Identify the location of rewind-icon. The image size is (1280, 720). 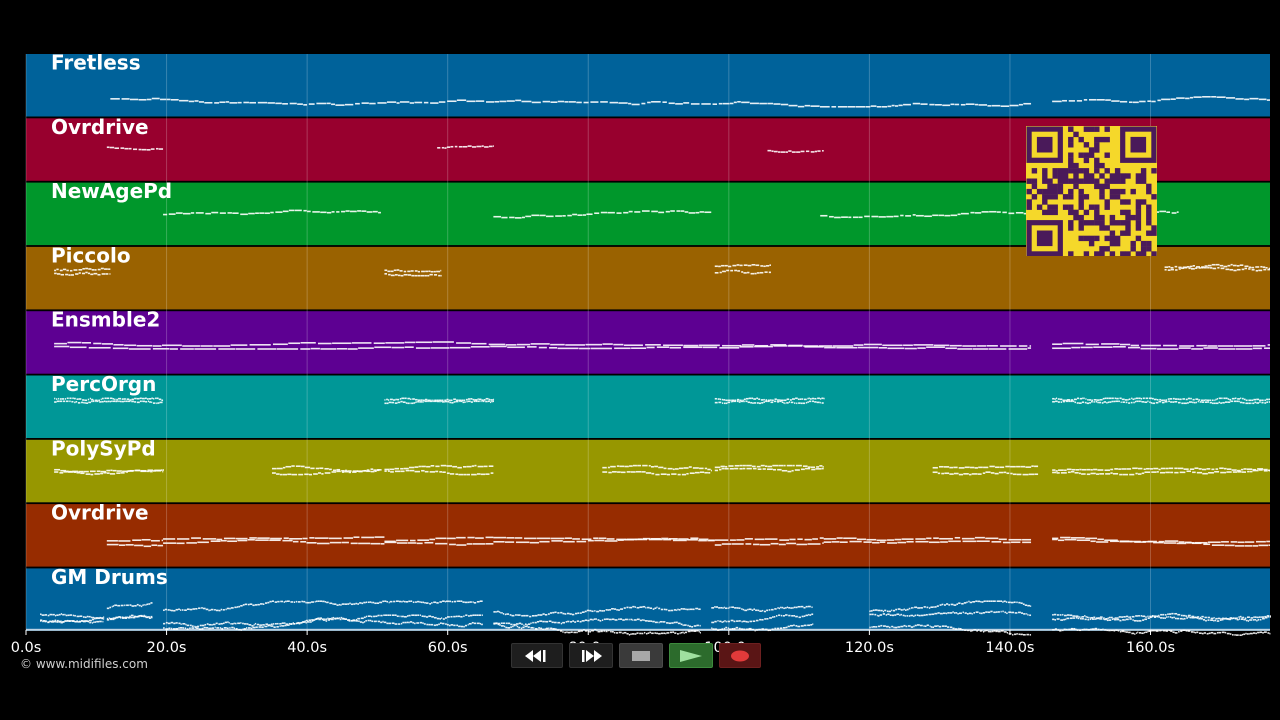
(535, 655).